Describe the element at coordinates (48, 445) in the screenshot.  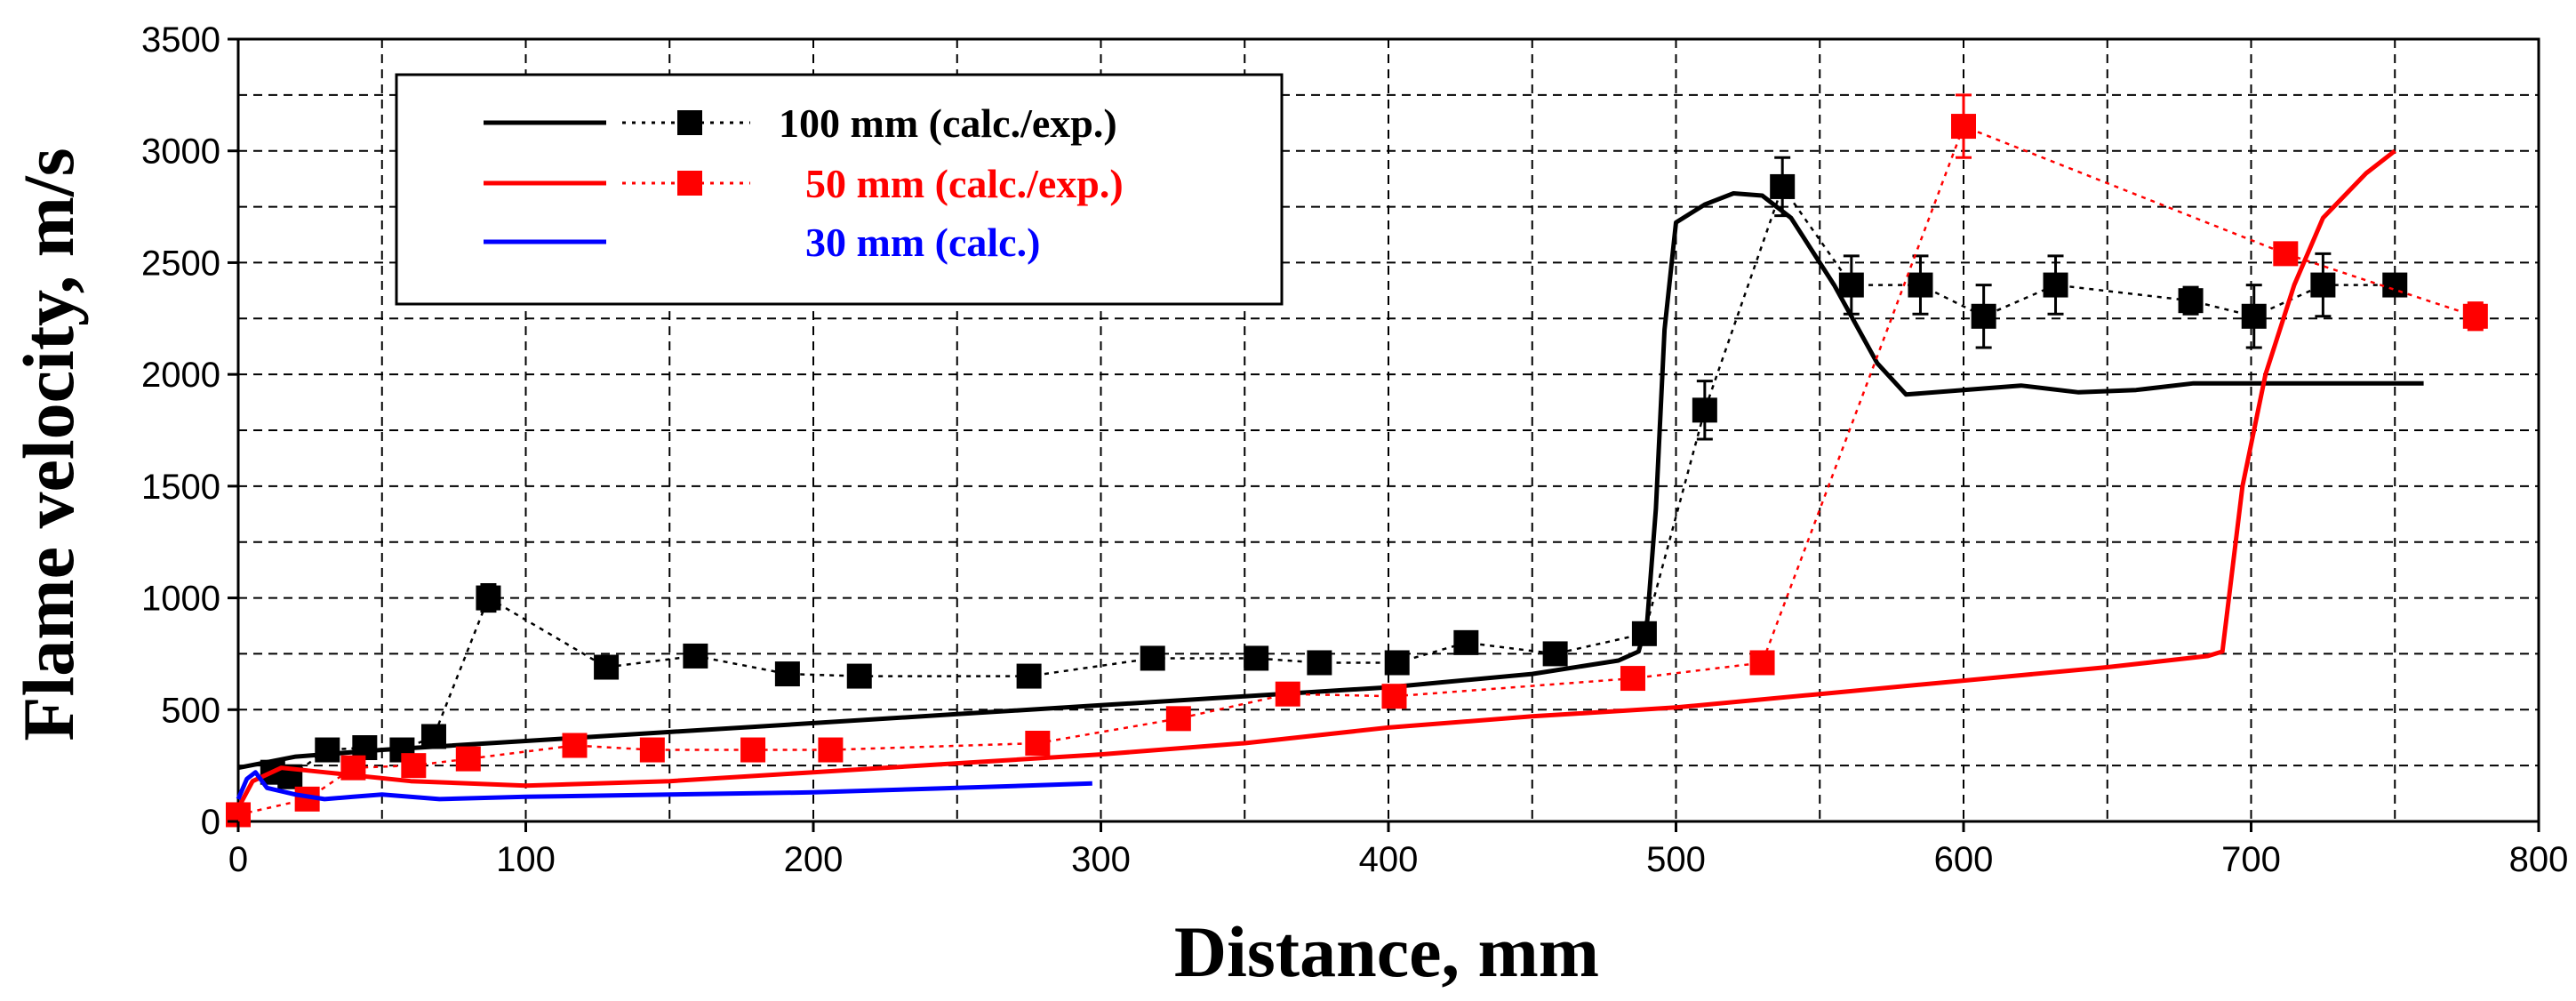
I see `y-axis-title: Flame velocity, m/s` at that location.